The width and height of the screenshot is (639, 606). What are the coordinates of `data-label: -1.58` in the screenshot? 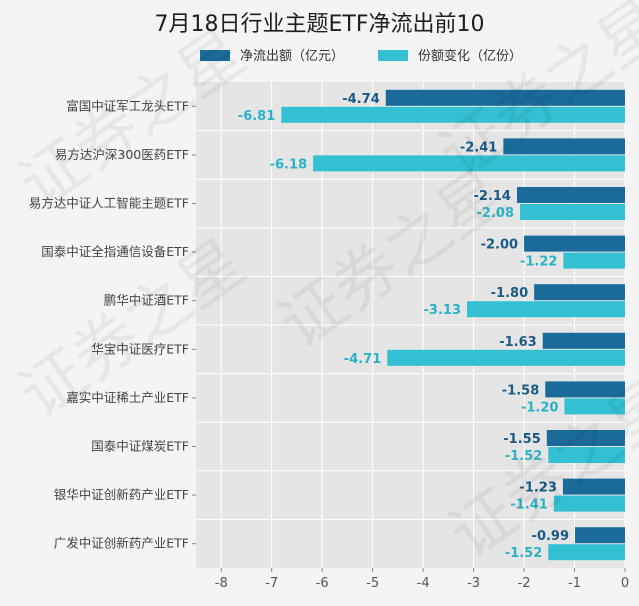 It's located at (520, 390).